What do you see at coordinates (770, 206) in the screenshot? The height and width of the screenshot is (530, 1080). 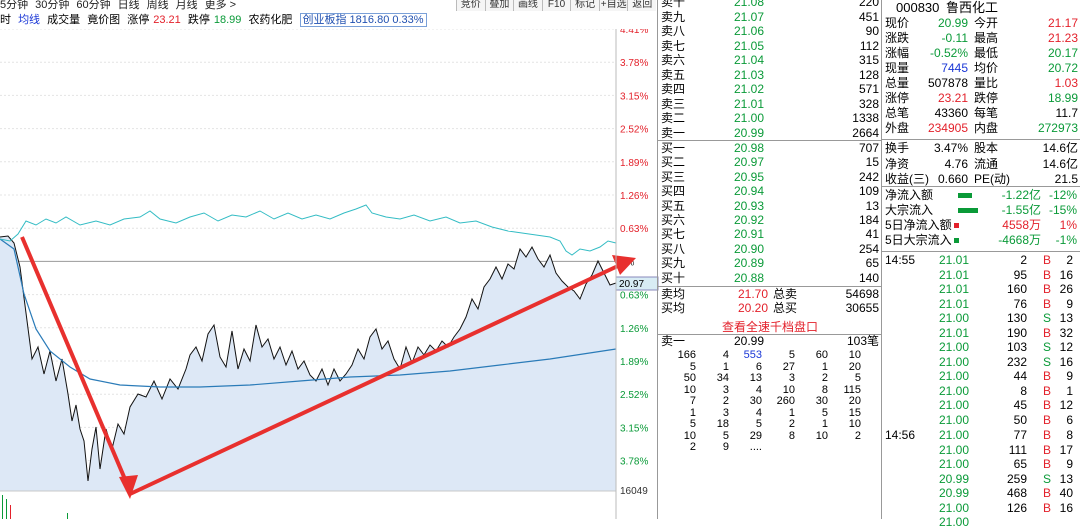 I see `book-row: 买五 20.93 13` at bounding box center [770, 206].